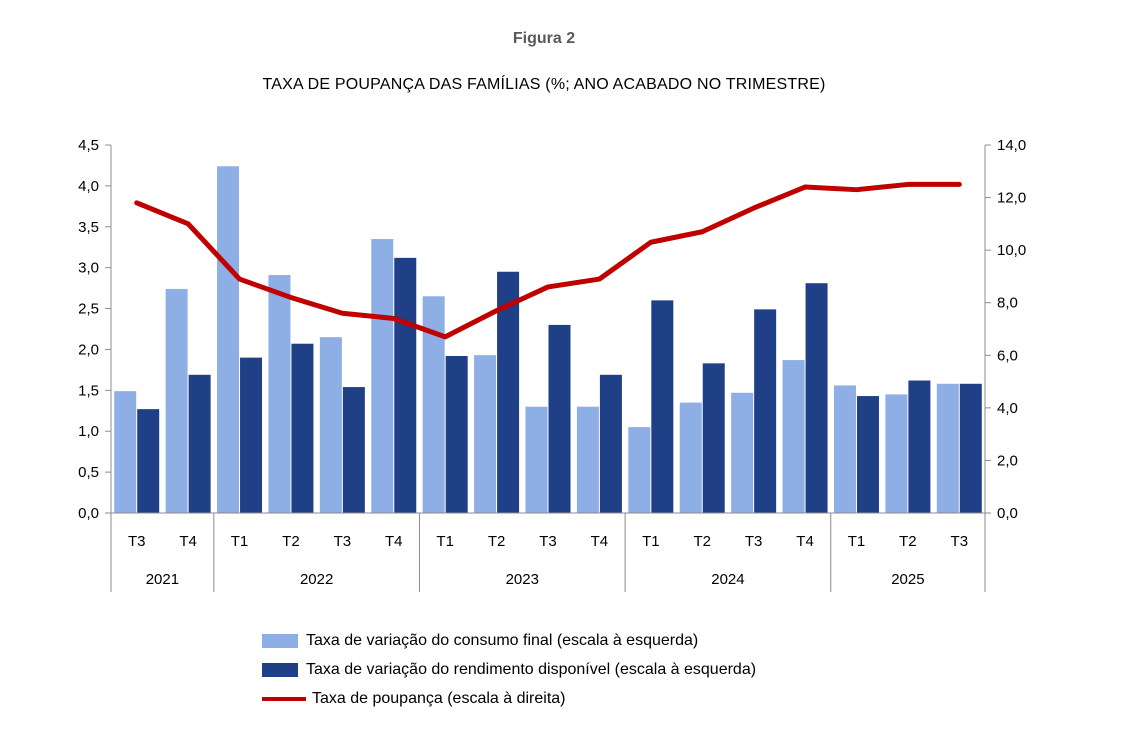  Describe the element at coordinates (1007, 408) in the screenshot. I see `right-tick-label-2: 4,0` at that location.